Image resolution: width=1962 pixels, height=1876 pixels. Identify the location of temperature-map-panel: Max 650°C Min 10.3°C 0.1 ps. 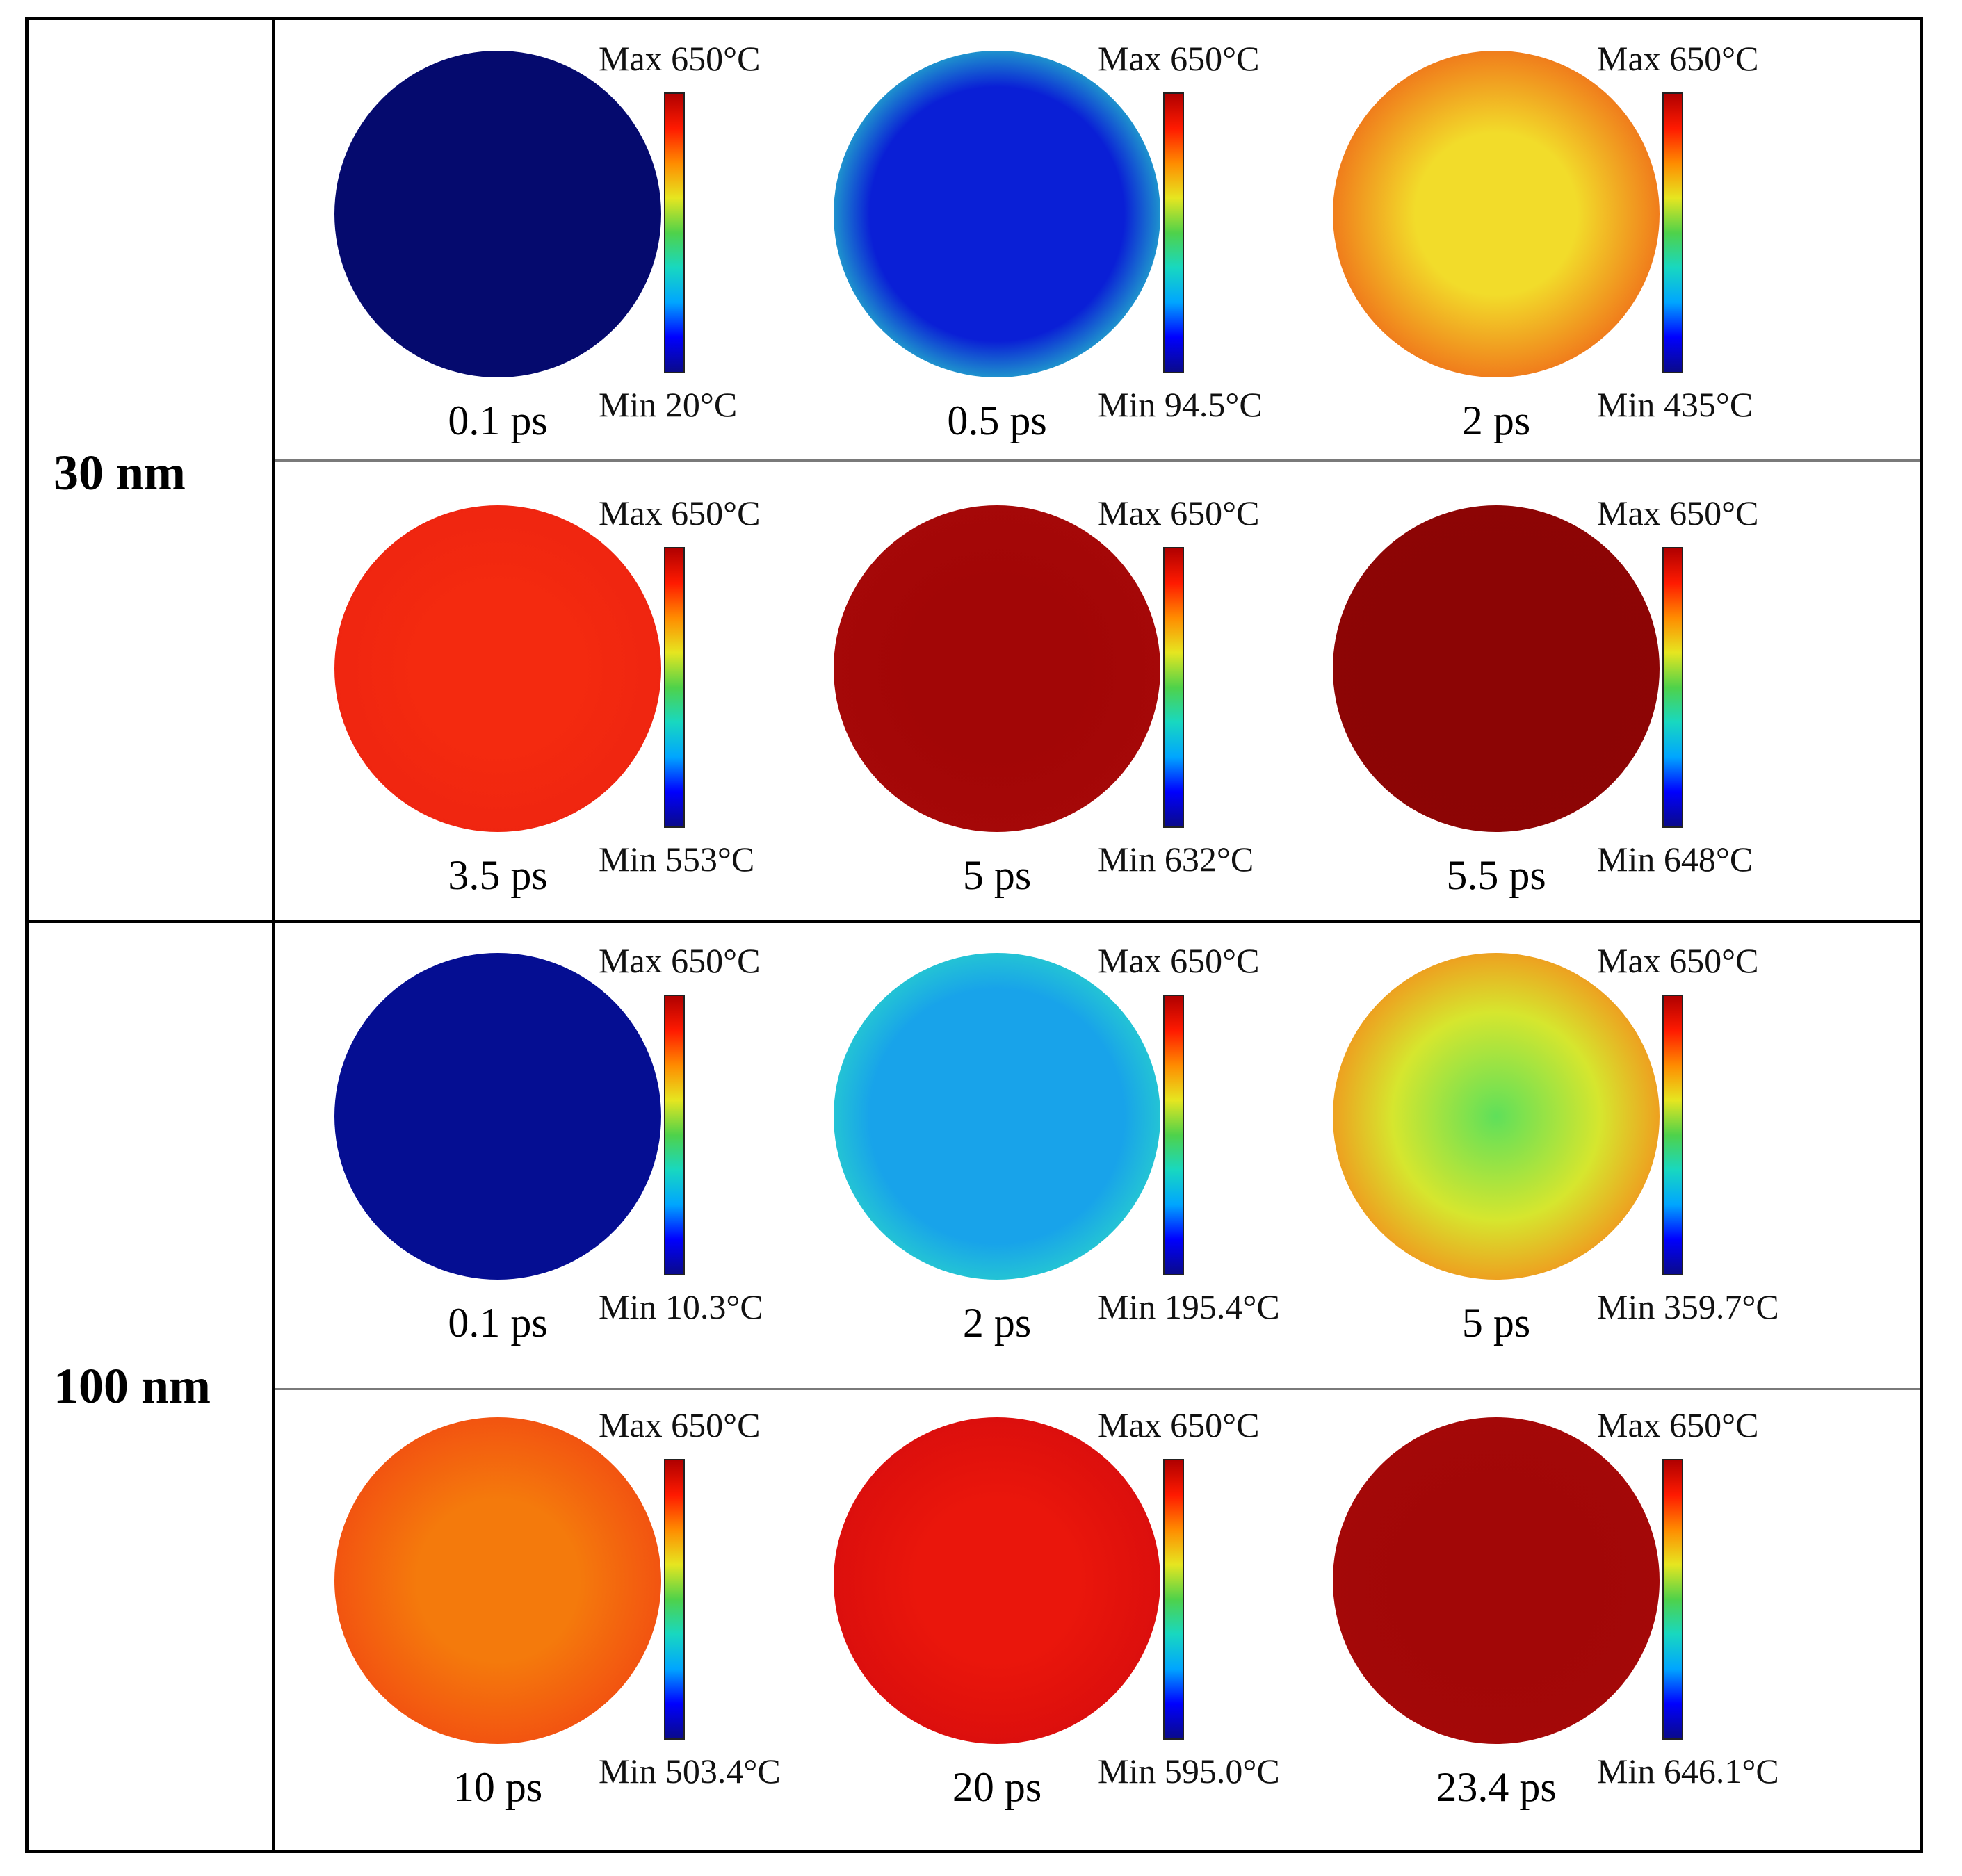
(555, 1147).